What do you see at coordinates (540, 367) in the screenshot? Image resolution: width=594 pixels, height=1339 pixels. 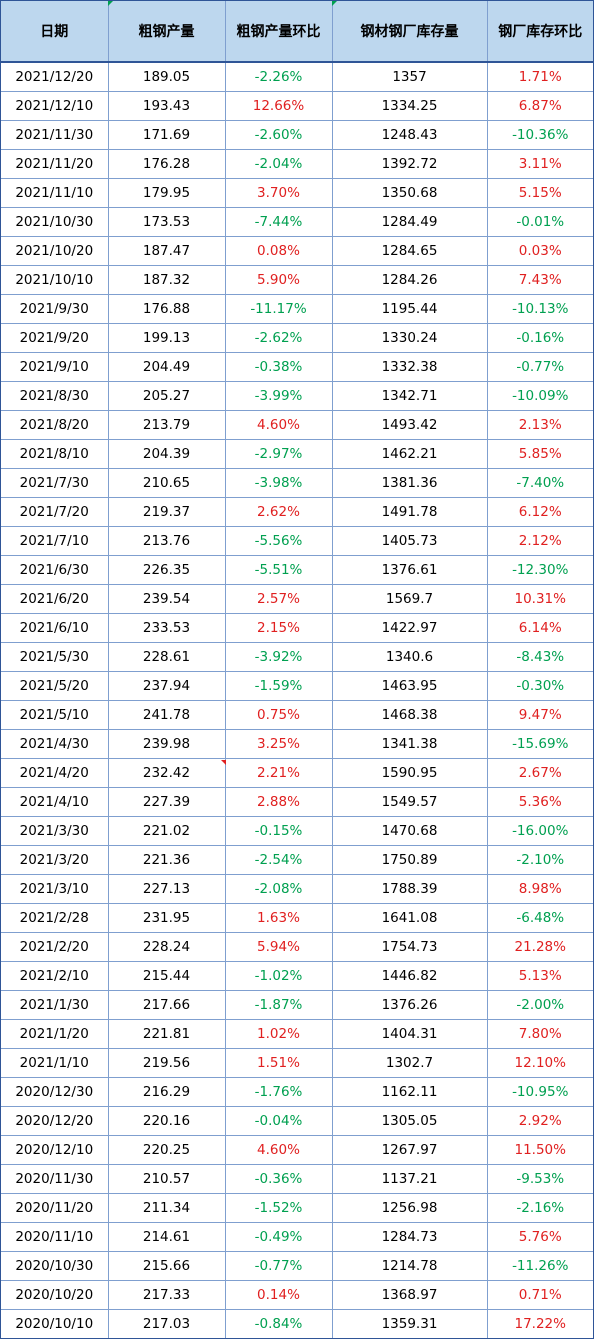 I see `cell-inventory-change: -0.77%` at bounding box center [540, 367].